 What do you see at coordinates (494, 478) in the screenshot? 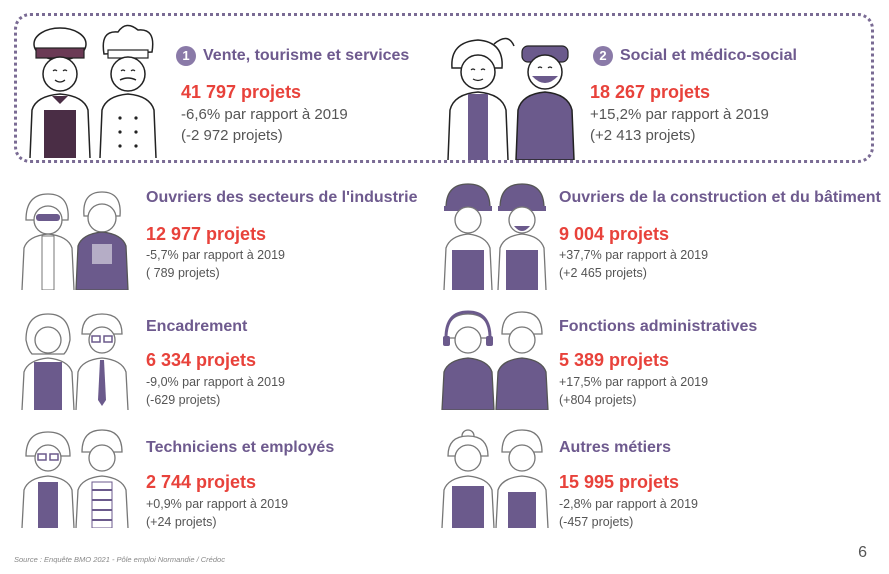
I see `other-jobs-icon` at bounding box center [494, 478].